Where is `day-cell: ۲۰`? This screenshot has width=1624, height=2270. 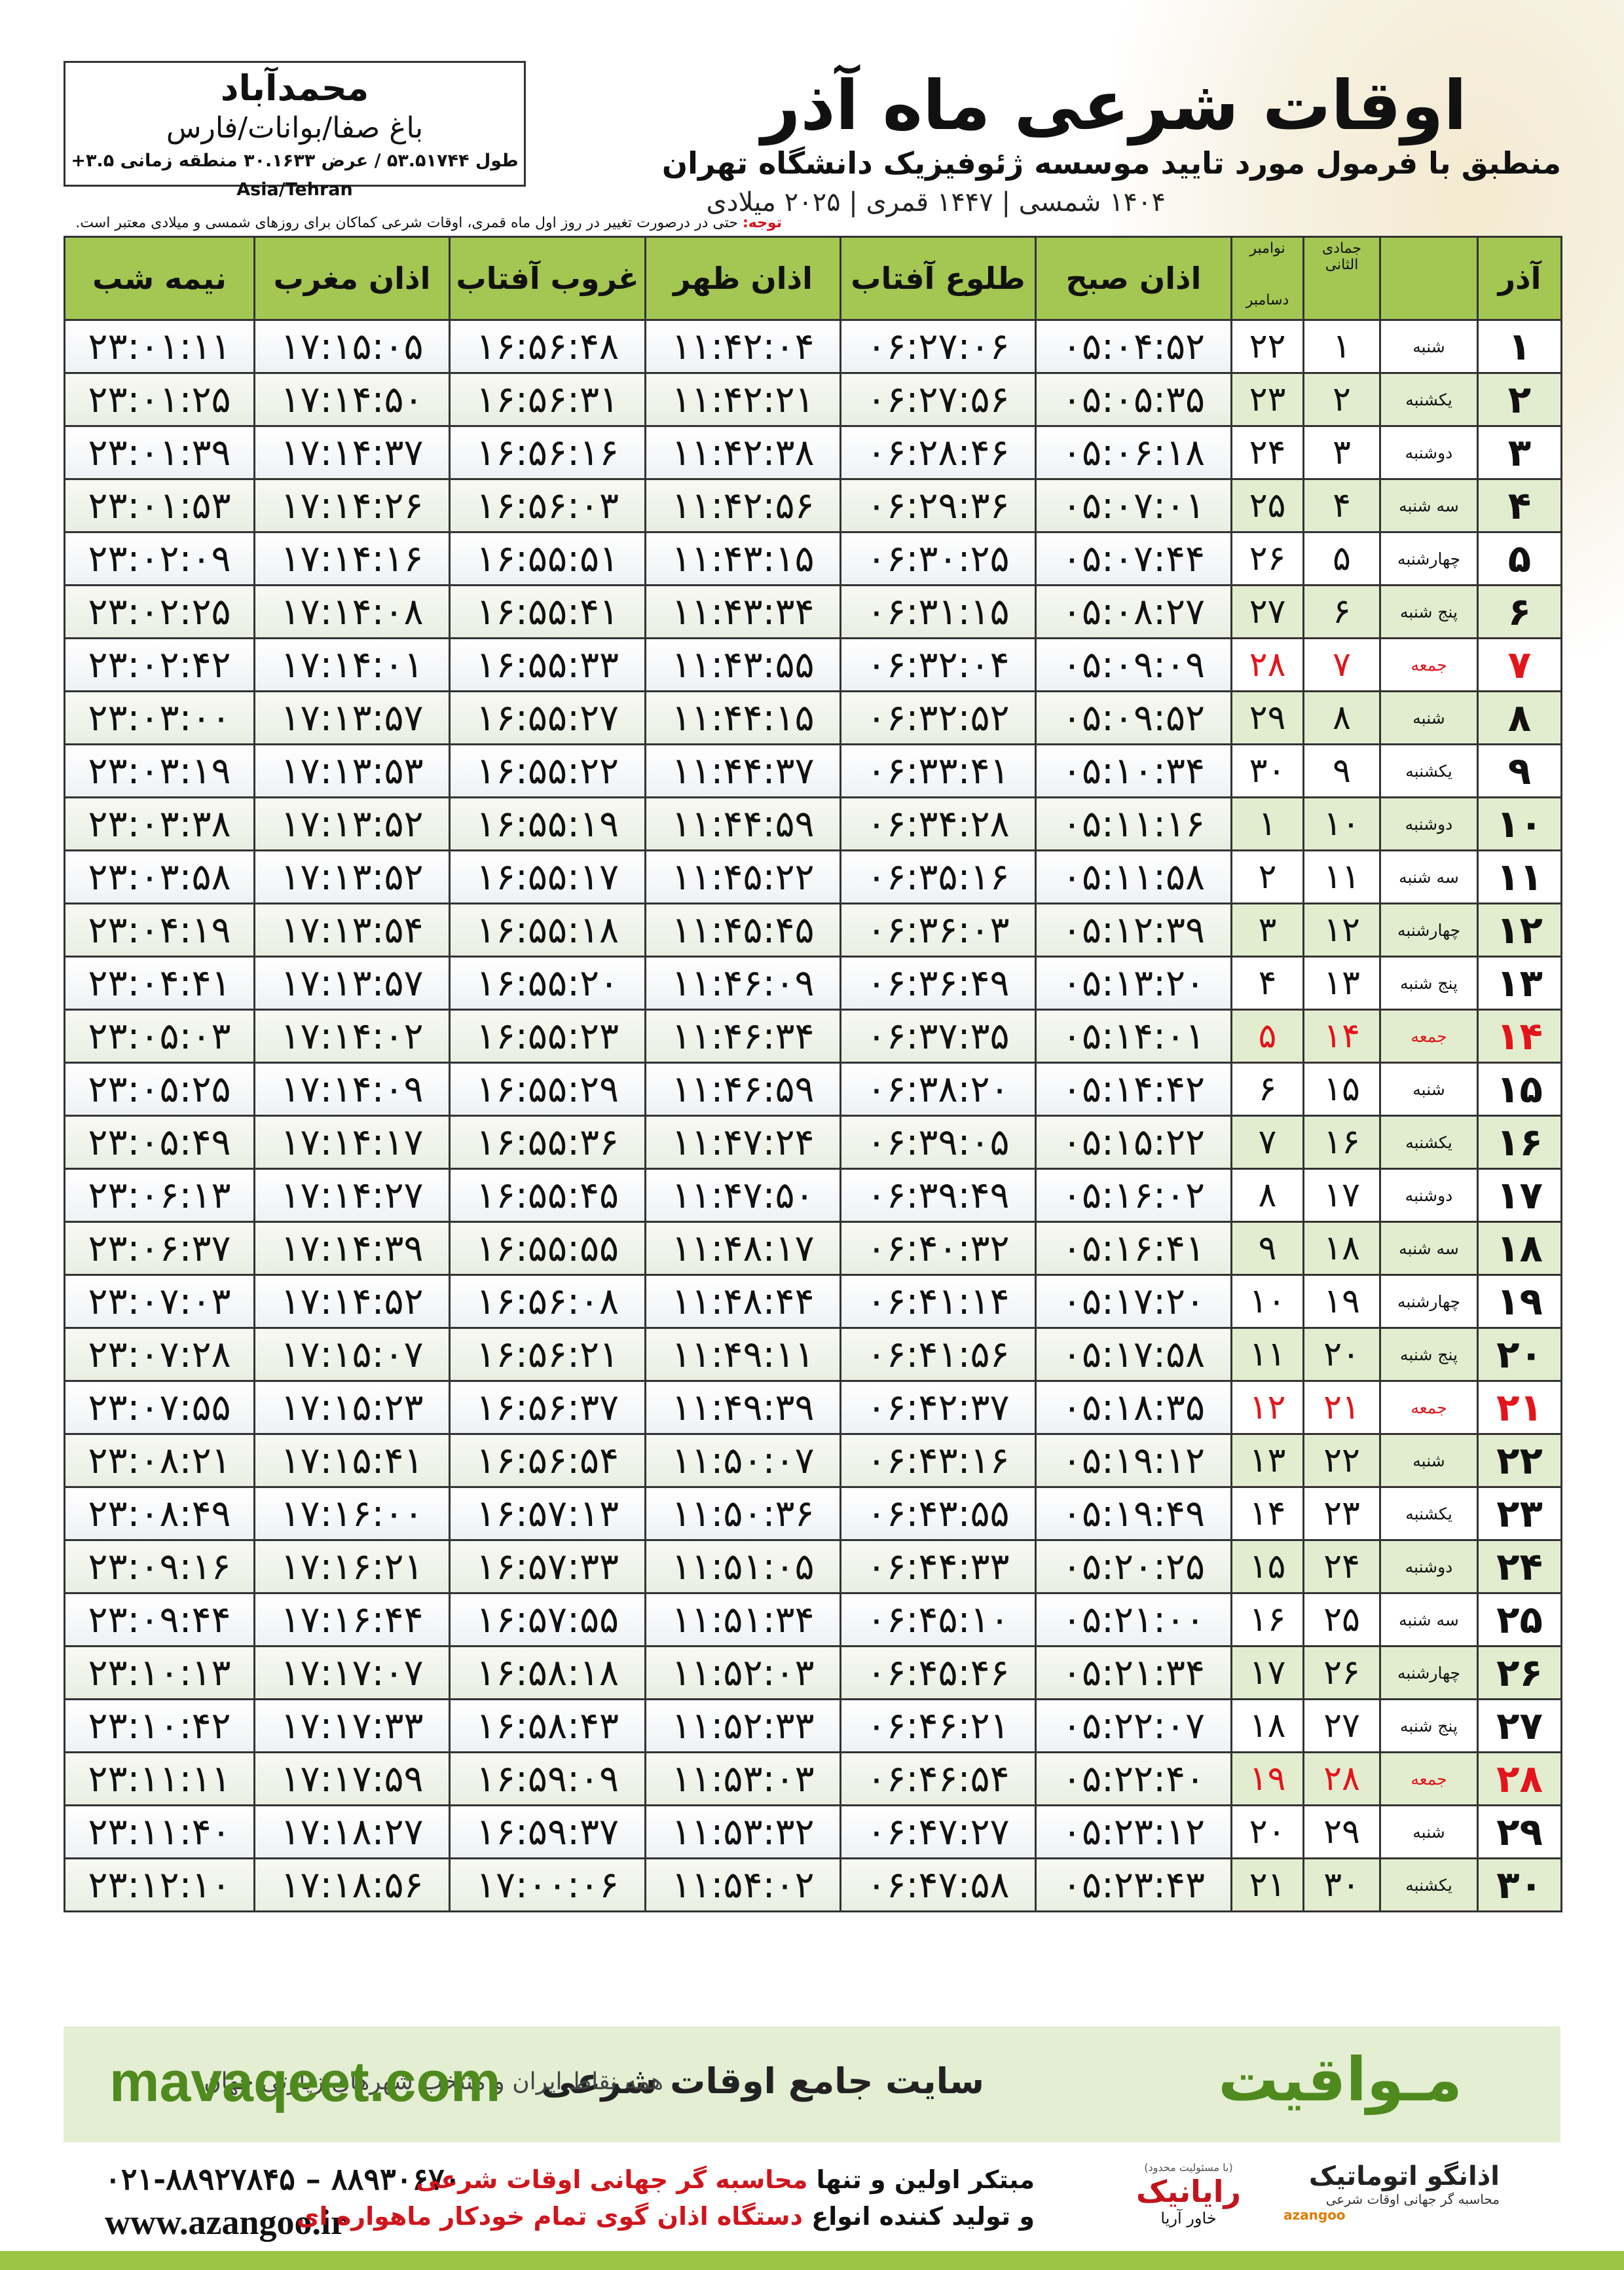 day-cell: ۲۰ is located at coordinates (1267, 1831).